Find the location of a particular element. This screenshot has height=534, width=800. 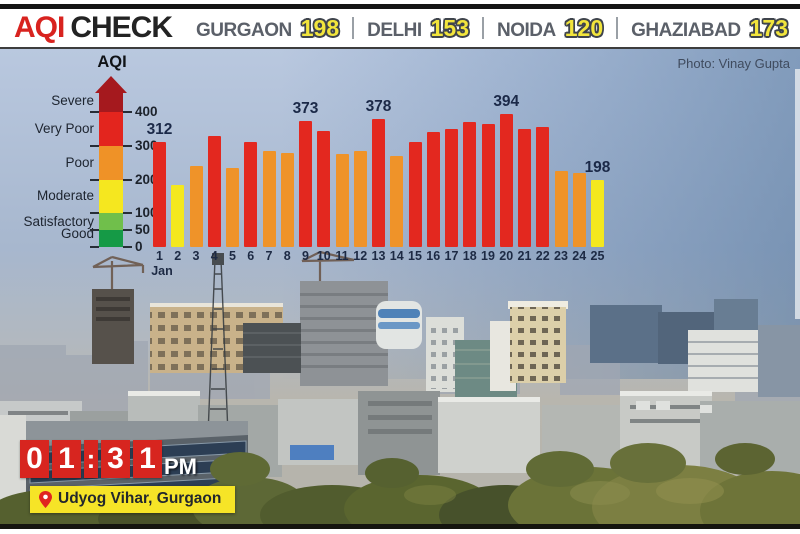

legend-tick-value: 0 is located at coordinates (139, 246).